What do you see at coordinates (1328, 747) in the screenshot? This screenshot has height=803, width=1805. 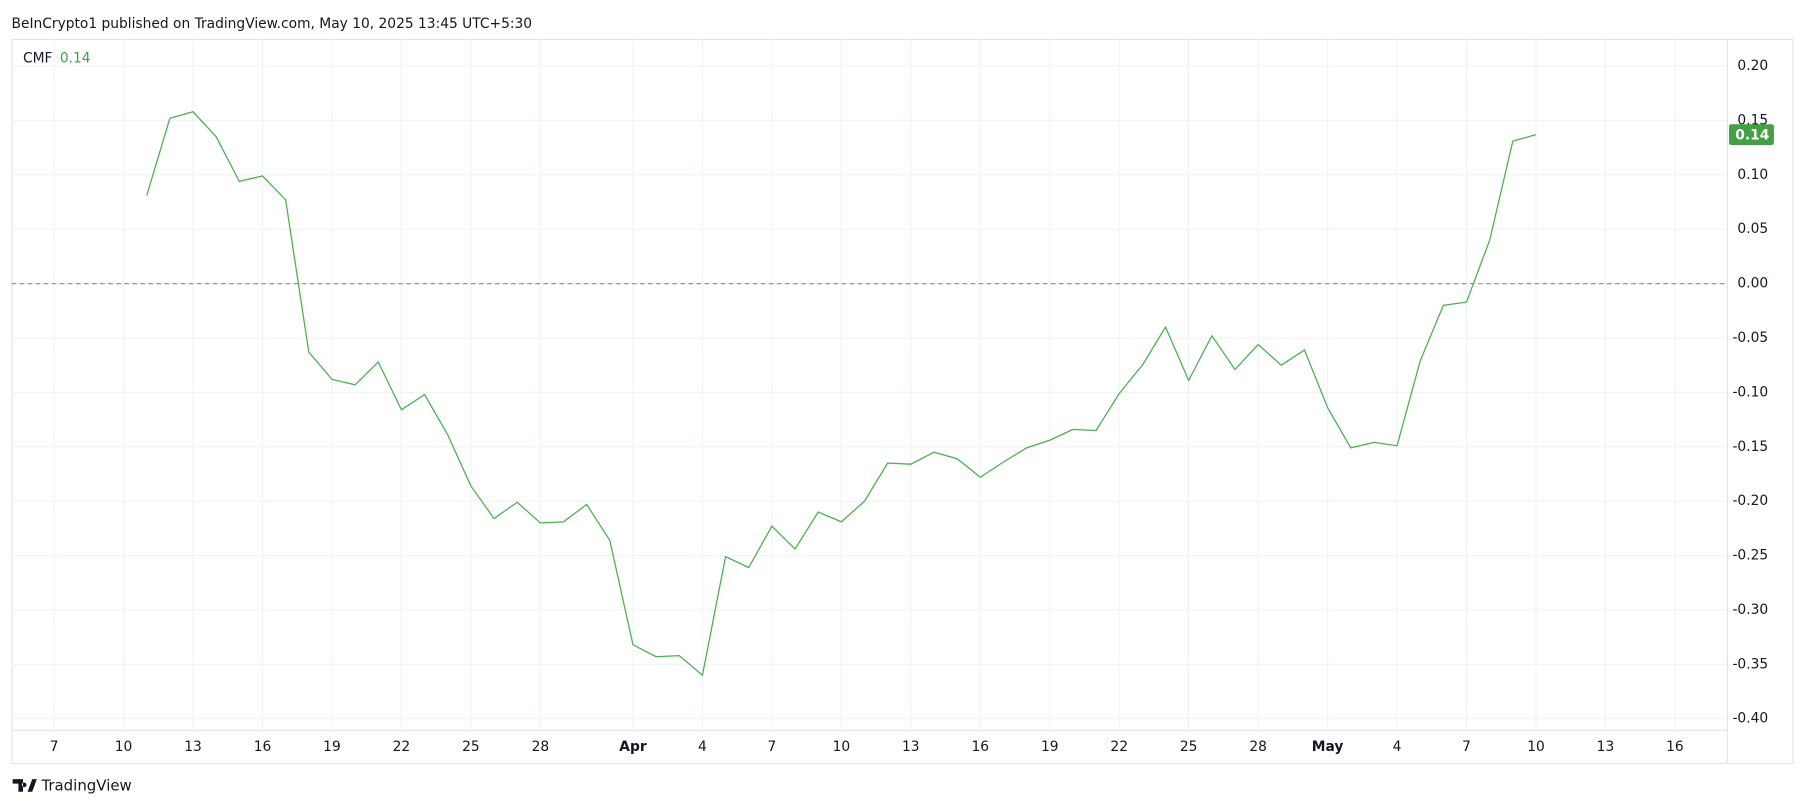 I see `x-tick-label: May` at bounding box center [1328, 747].